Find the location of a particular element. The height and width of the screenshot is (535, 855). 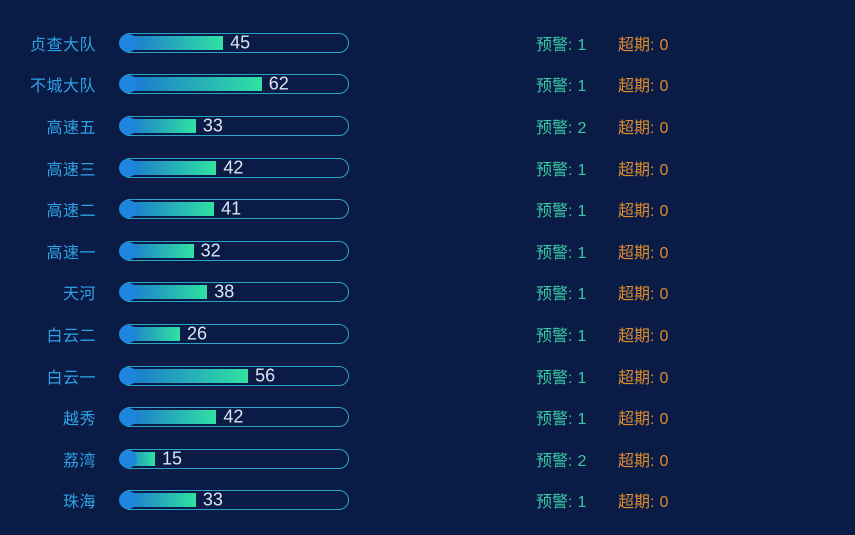

bar-track: 26 is located at coordinates (234, 333).